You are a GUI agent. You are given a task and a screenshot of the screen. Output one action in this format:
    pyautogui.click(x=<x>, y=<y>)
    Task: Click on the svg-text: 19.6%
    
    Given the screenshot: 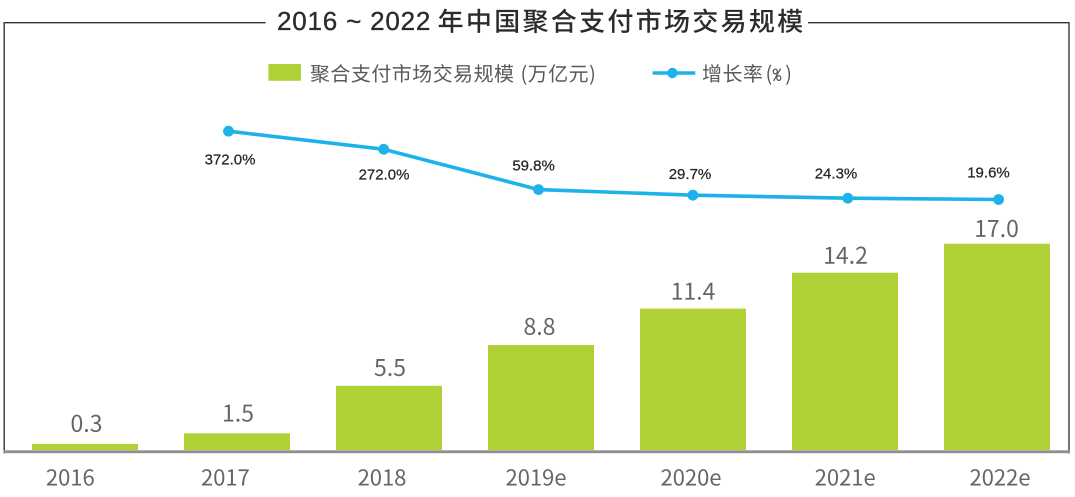 What is the action you would take?
    pyautogui.click(x=988, y=172)
    